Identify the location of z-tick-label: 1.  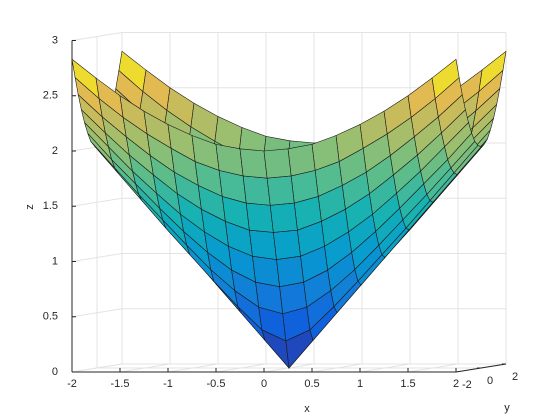
(55, 261).